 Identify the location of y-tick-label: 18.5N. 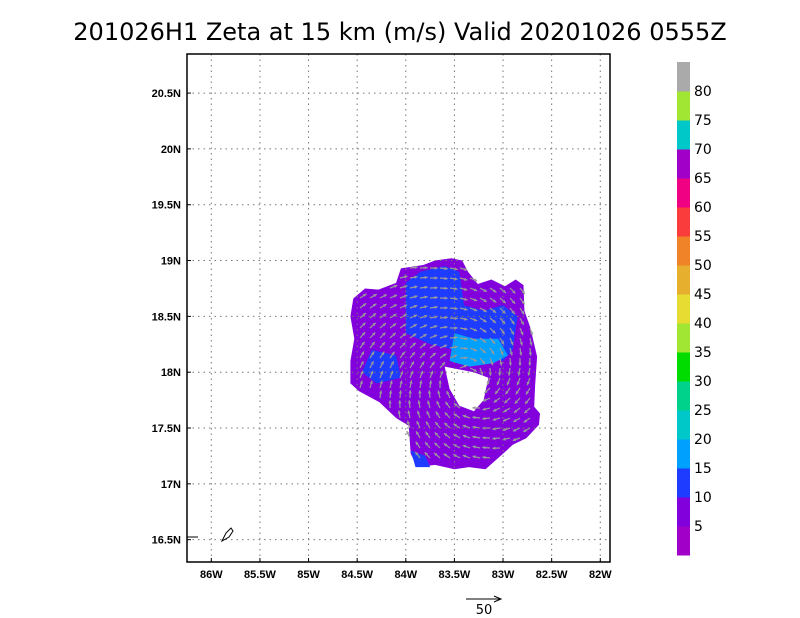
(166, 317).